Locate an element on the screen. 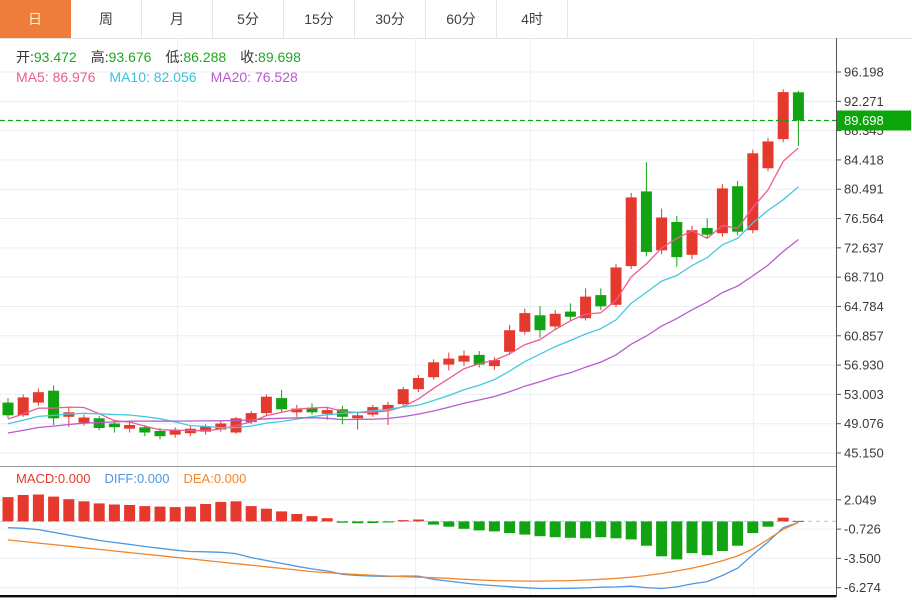 This screenshot has width=912, height=601. price-tick-label: 53.003 is located at coordinates (864, 394).